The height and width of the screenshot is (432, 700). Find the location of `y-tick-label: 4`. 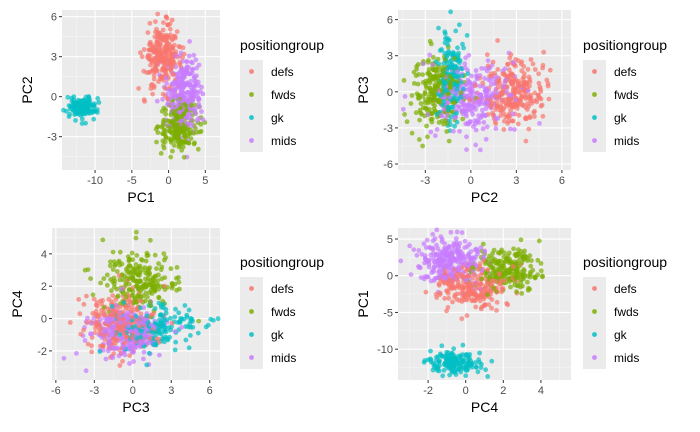

y-tick-label: 4 is located at coordinates (44, 255).